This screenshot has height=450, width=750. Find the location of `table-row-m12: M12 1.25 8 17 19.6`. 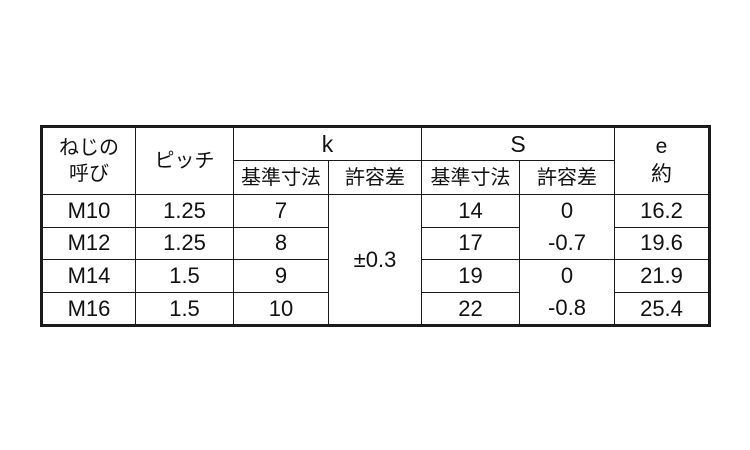

table-row-m12: M12 1.25 8 17 19.6 is located at coordinates (375, 243).